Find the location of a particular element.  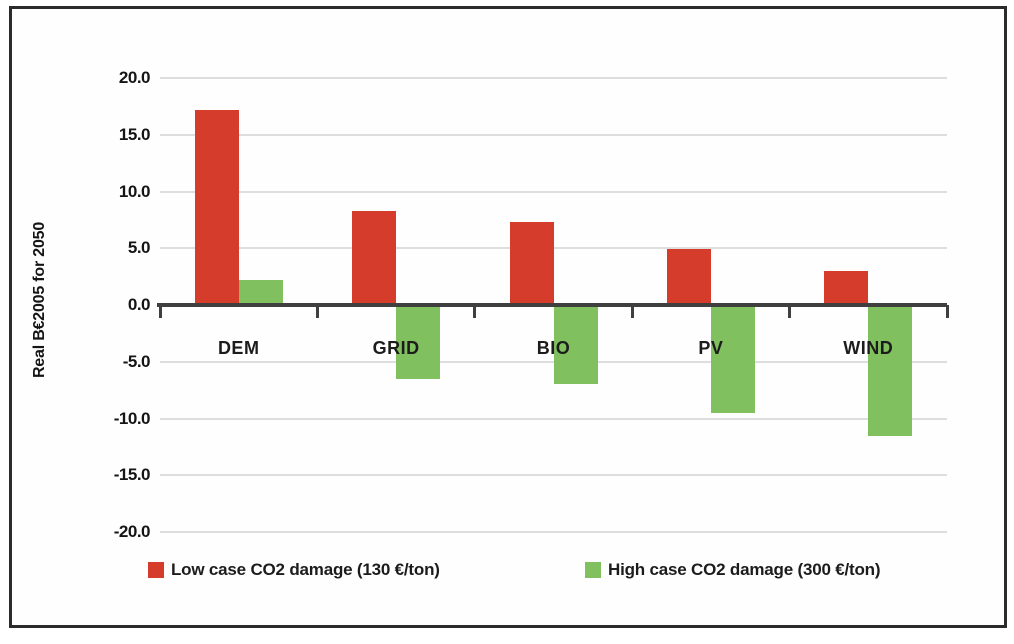

bar-dem-low is located at coordinates (216, 207).